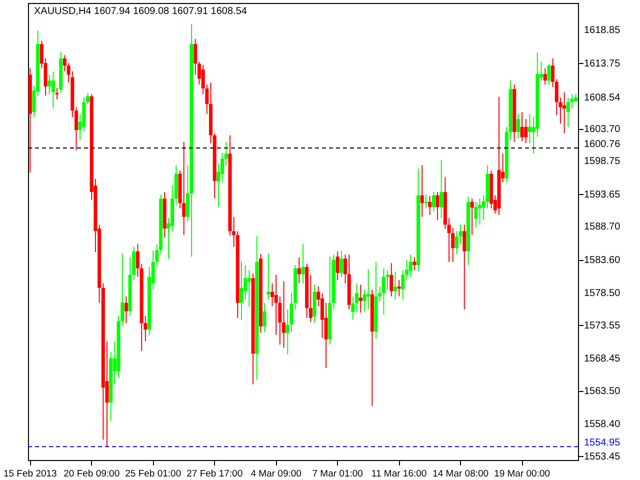  What do you see at coordinates (602, 260) in the screenshot?
I see `y-tick-label: 1583.60` at bounding box center [602, 260].